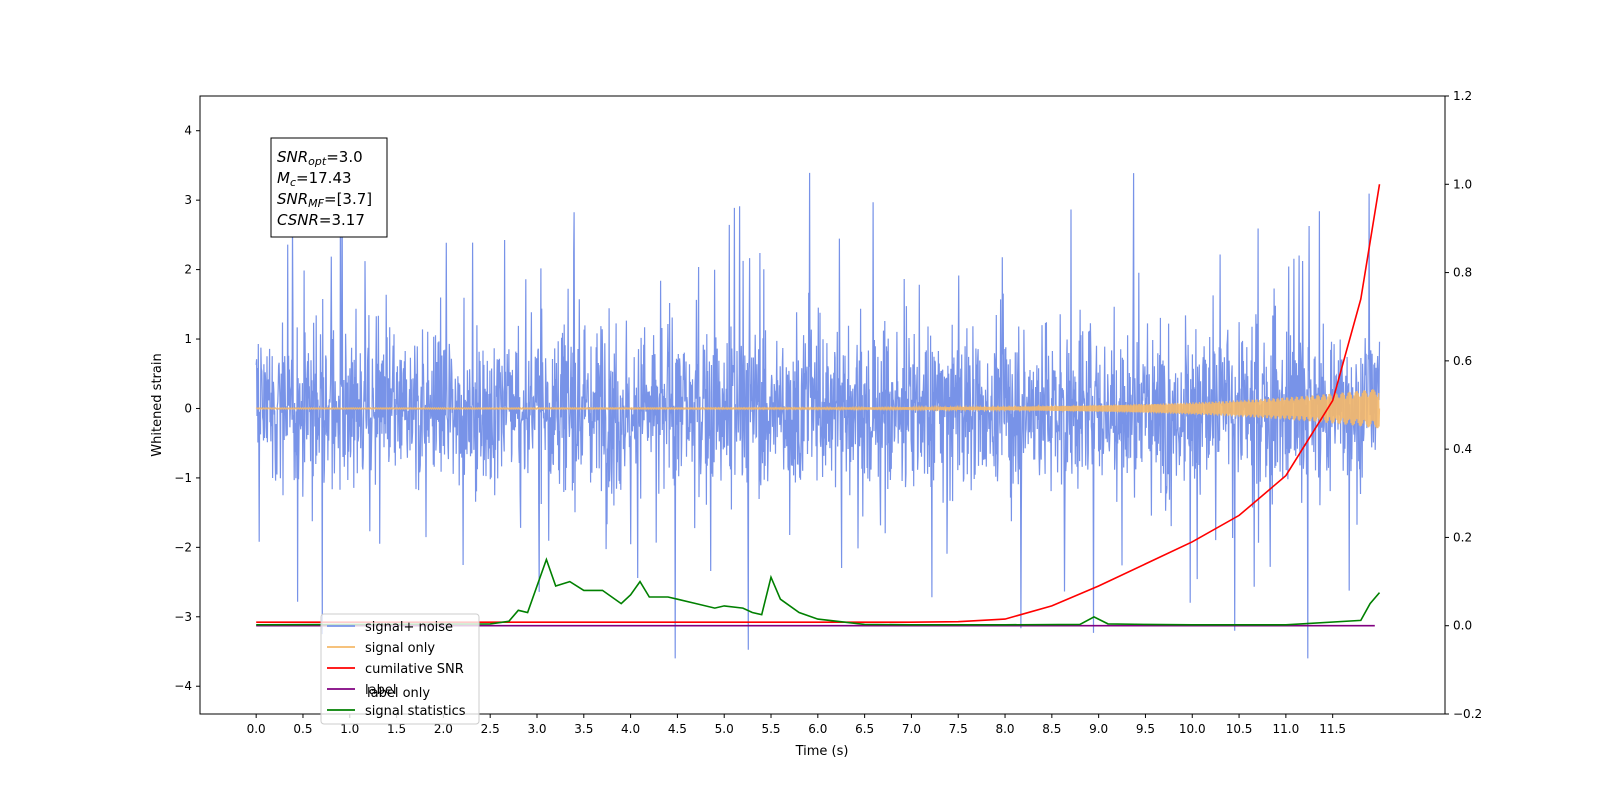 This screenshot has width=1600, height=800. Describe the element at coordinates (1145, 729) in the screenshot. I see `x-tick-label: 9.5` at that location.